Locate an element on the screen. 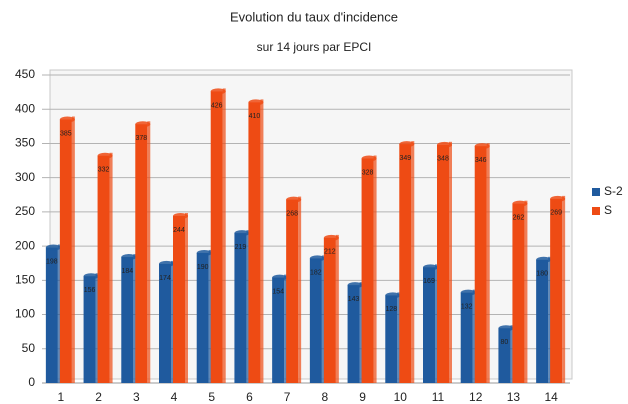  y-tick-label: 300 is located at coordinates (25, 177).